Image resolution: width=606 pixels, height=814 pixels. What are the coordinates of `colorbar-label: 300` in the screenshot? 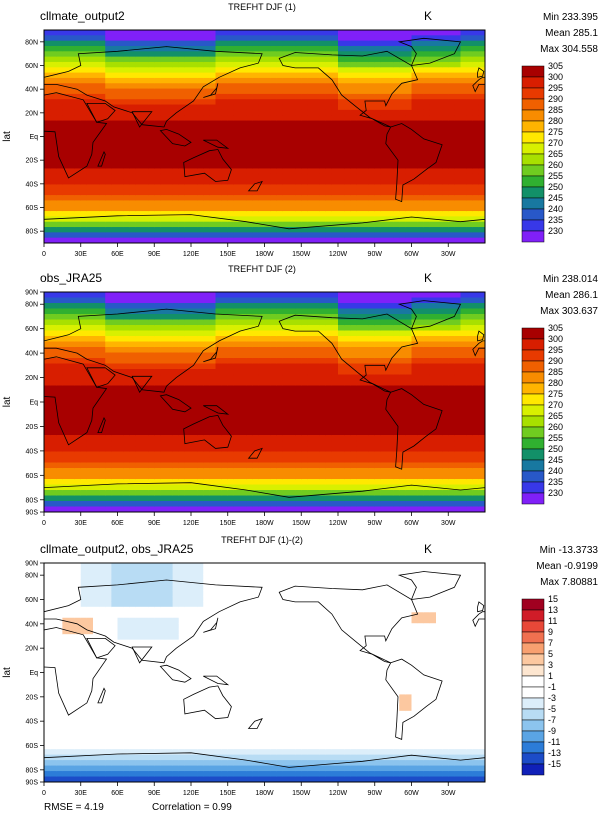 It's located at (555, 77).